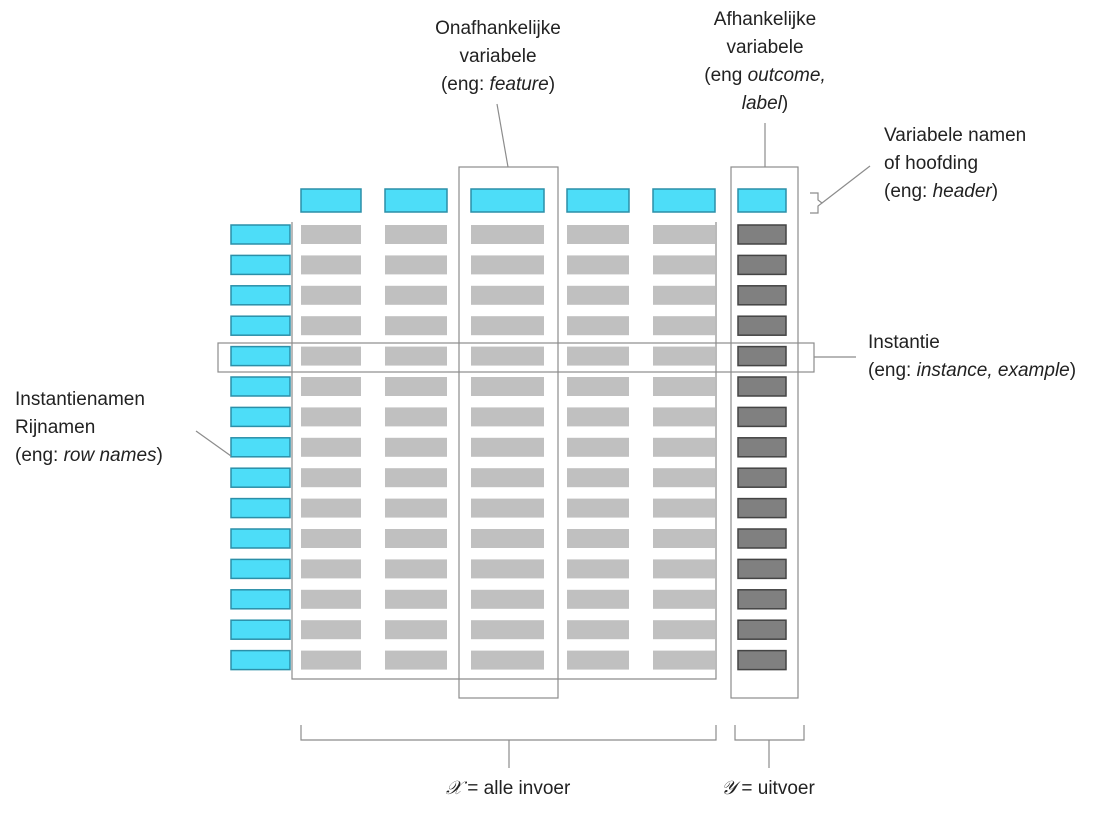 Image resolution: width=1112 pixels, height=816 pixels. What do you see at coordinates (508, 788) in the screenshot?
I see `x-brace-label: 𝒳 = alle invoer` at bounding box center [508, 788].